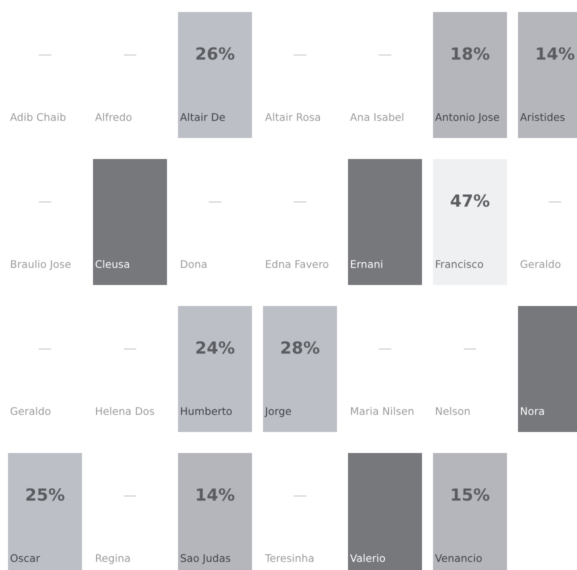 This screenshot has height=570, width=577. I want to click on category-label: Jorge, so click(278, 412).